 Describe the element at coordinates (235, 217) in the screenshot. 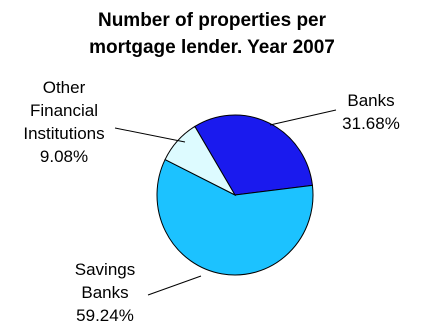

I see `slice-savings-banks` at that location.